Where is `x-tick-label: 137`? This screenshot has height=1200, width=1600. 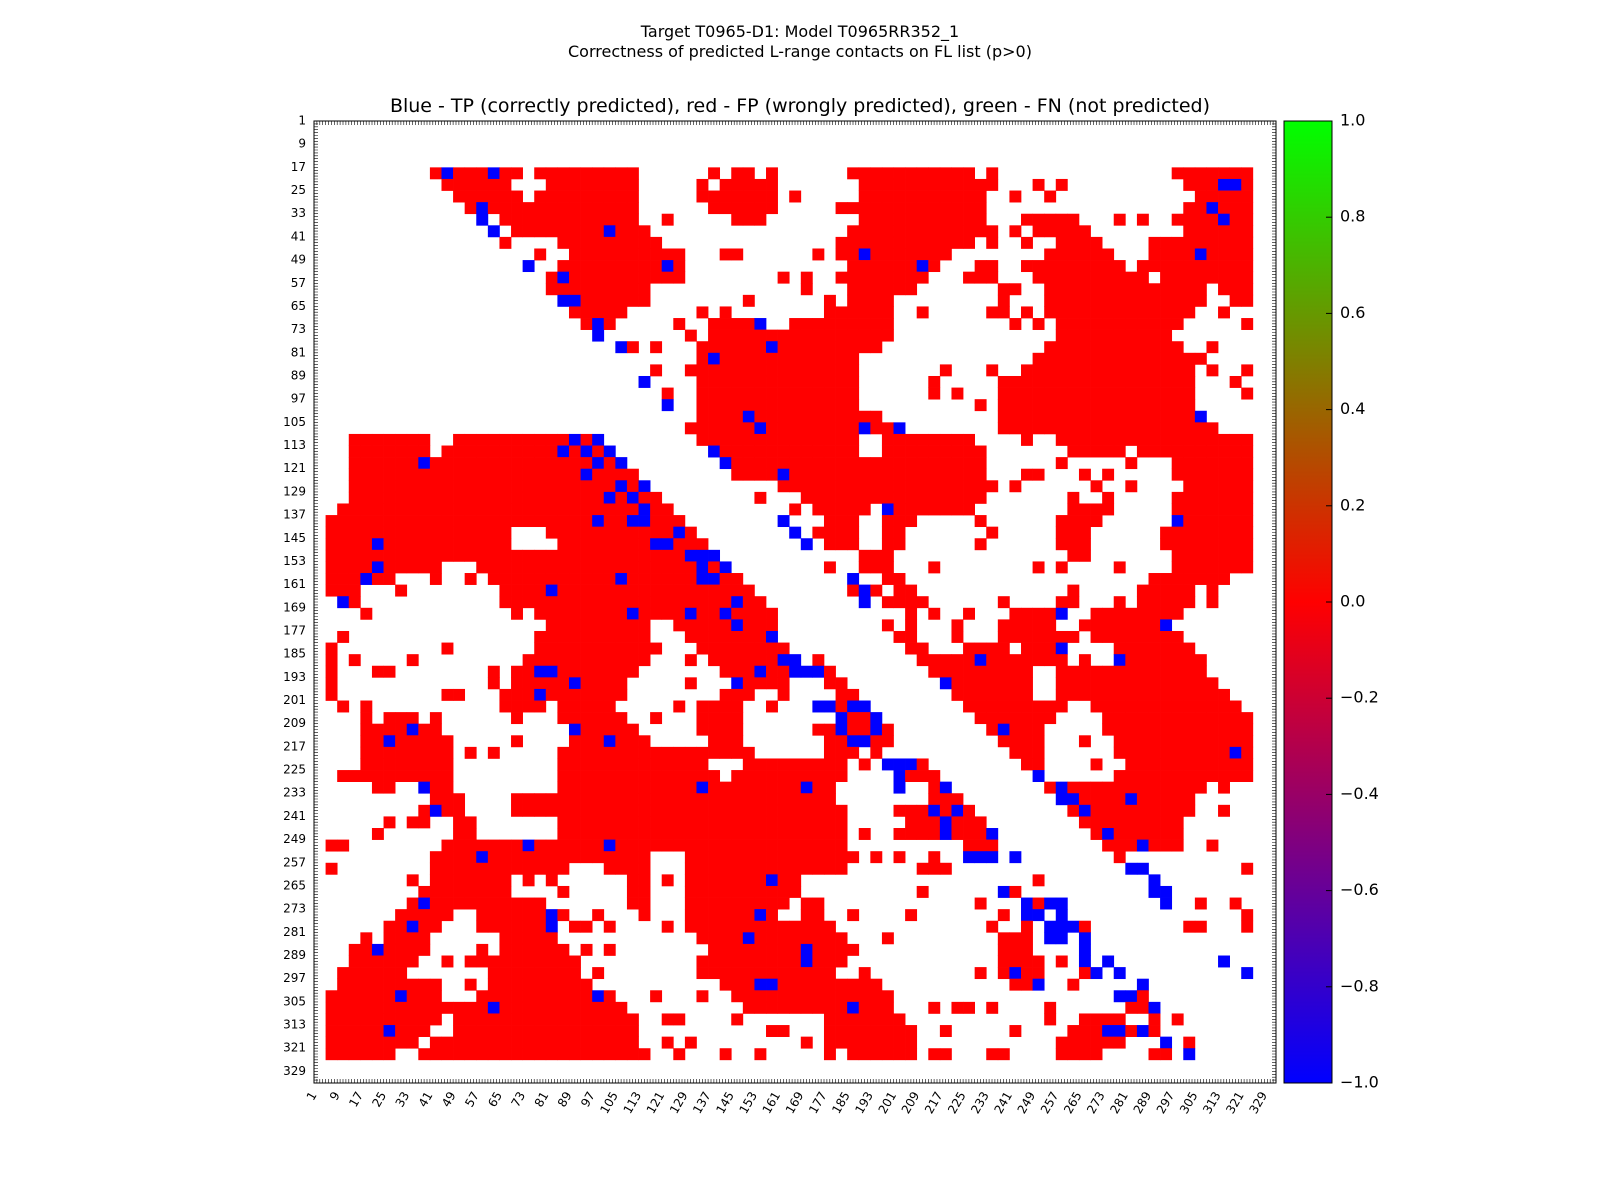 x-tick-label: 137 is located at coordinates (702, 1102).